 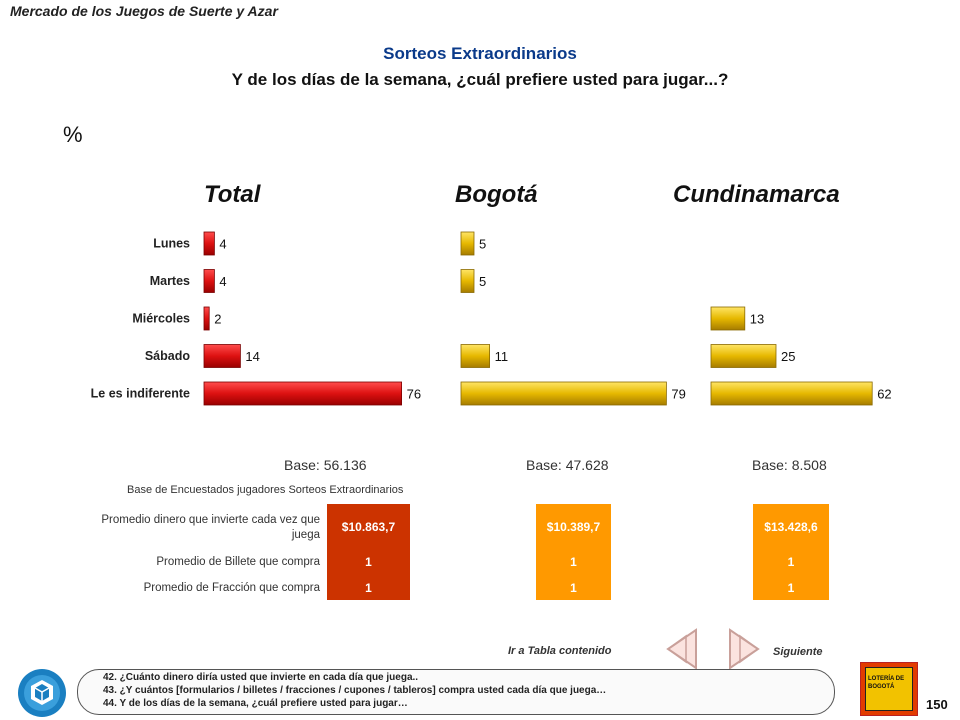 I want to click on cell-total-dinero: $10.863,7, so click(x=368, y=527).